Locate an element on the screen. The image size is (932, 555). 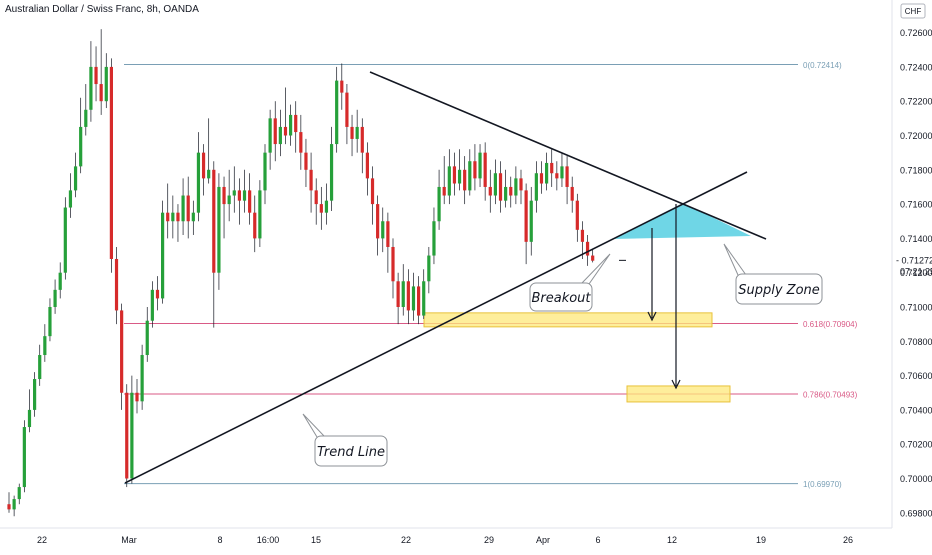
y-tick-label: 0.71400 is located at coordinates (916, 239).